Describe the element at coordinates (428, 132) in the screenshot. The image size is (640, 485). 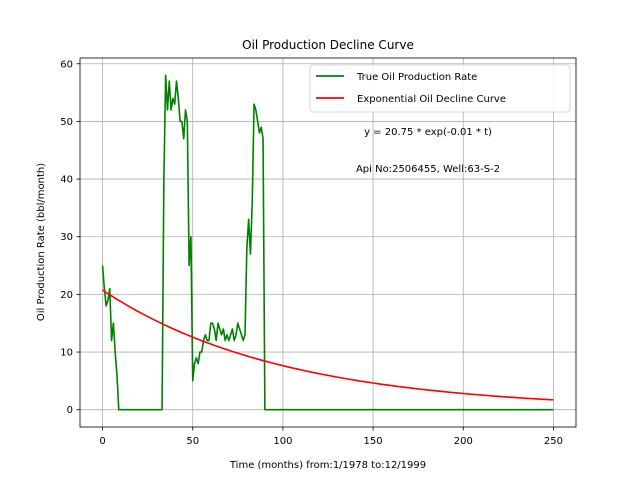
I see `equation-annotation: y = 20.75 * exp(-0.01 * t)` at that location.